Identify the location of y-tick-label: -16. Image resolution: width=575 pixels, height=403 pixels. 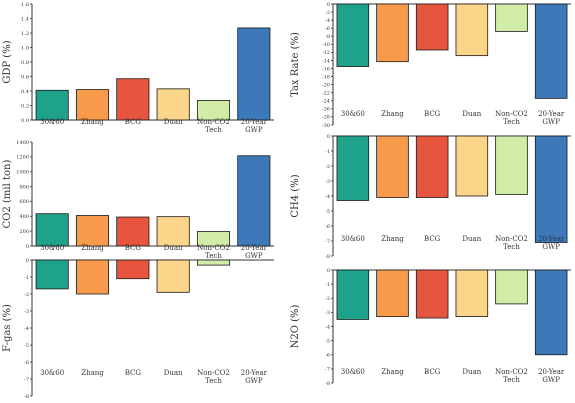
(326, 69).